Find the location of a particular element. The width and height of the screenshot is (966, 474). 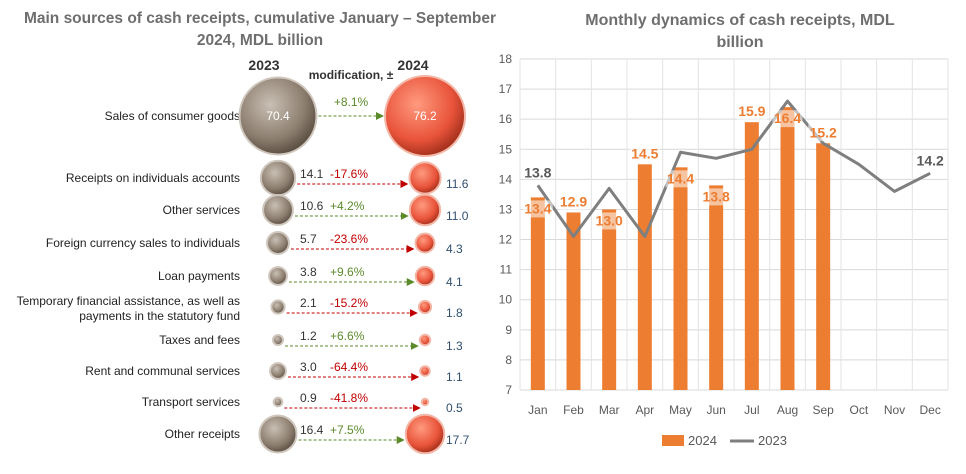

bar-data-label: 13.4 is located at coordinates (537, 208).